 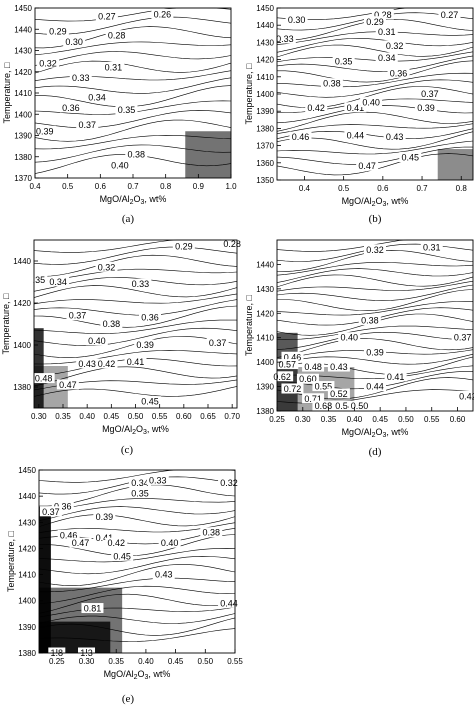 I want to click on contour-label: 0.62, so click(x=282, y=377).